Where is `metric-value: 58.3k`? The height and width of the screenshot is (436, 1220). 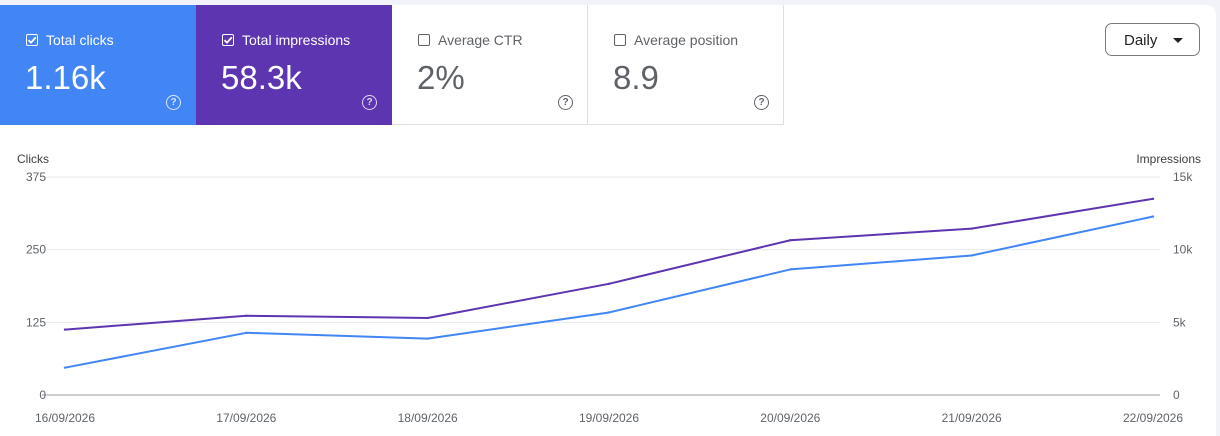
metric-value: 58.3k is located at coordinates (261, 77).